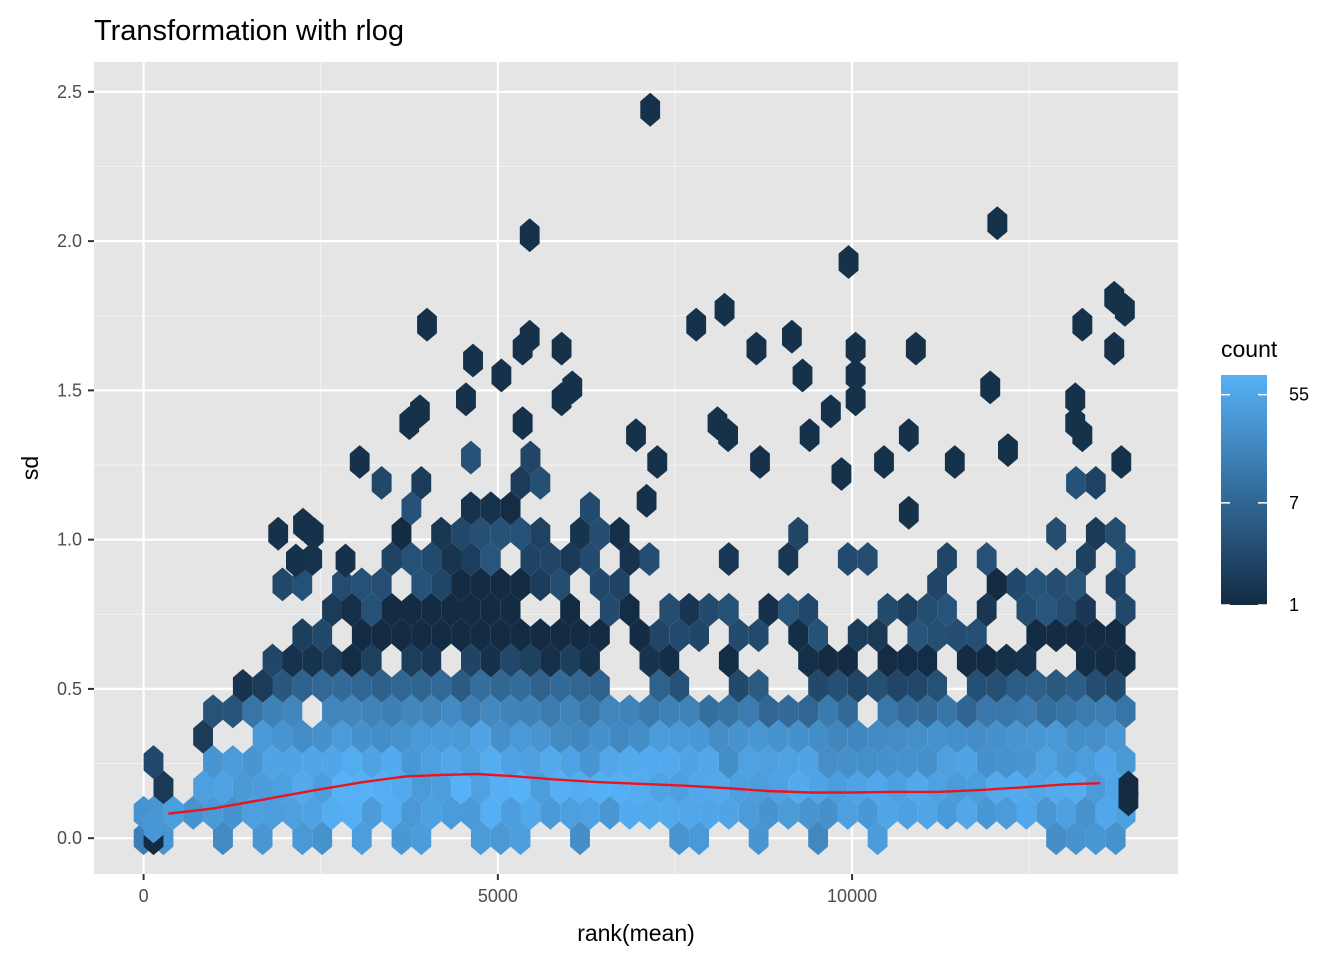  I want to click on x-tick-label: 5000, so click(498, 896).